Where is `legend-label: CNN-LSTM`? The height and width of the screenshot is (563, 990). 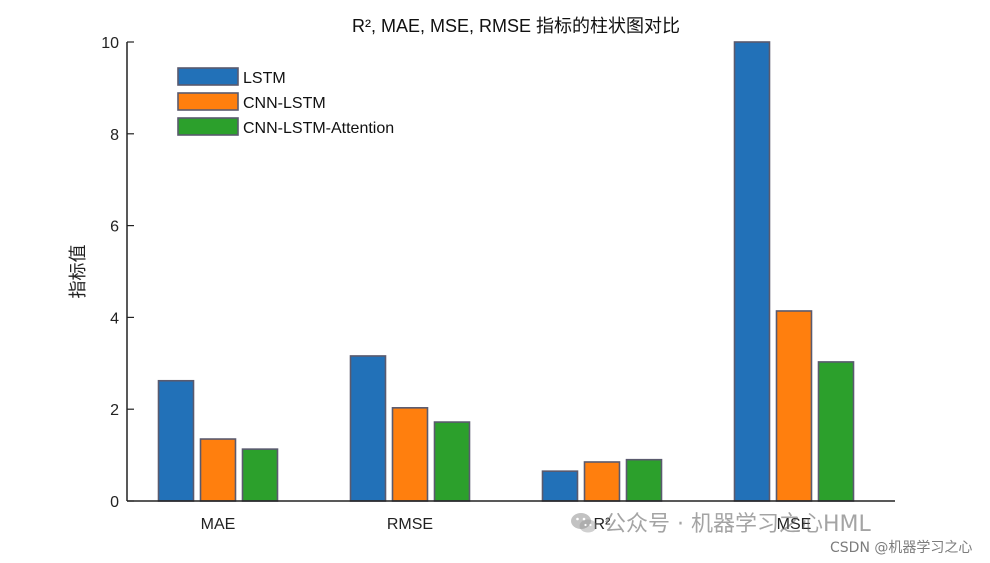 legend-label: CNN-LSTM is located at coordinates (284, 103).